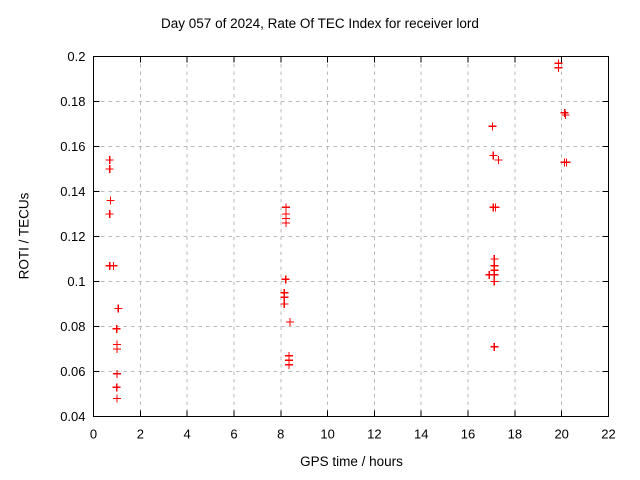 The height and width of the screenshot is (480, 640). Describe the element at coordinates (72, 326) in the screenshot. I see `y-tick-label: 0.08` at that location.